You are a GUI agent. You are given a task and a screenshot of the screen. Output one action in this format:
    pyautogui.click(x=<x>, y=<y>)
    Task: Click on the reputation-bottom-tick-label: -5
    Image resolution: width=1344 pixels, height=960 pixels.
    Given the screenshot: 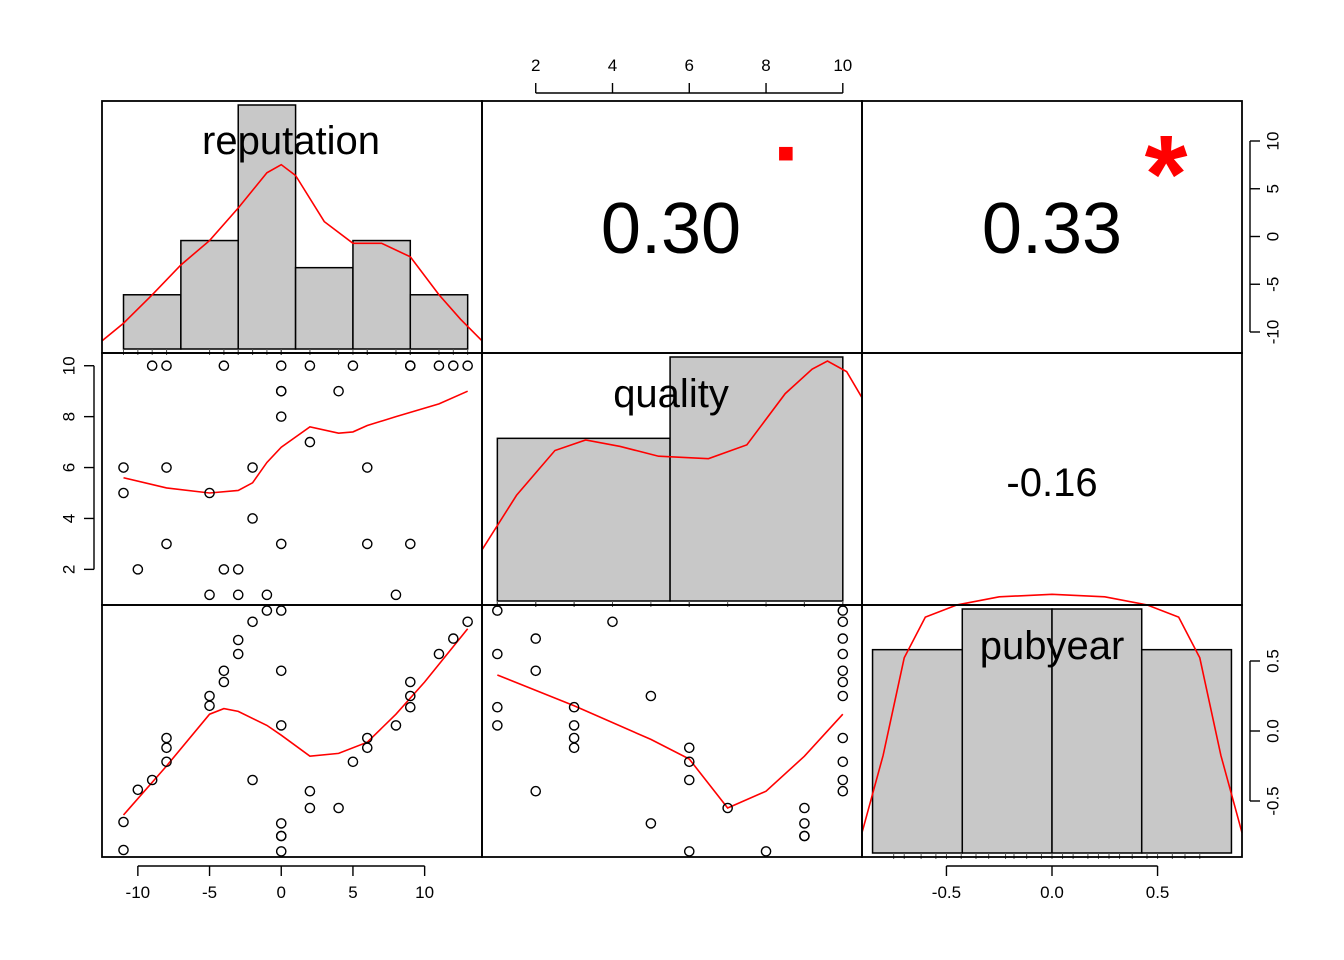 What is the action you would take?
    pyautogui.click(x=209, y=892)
    